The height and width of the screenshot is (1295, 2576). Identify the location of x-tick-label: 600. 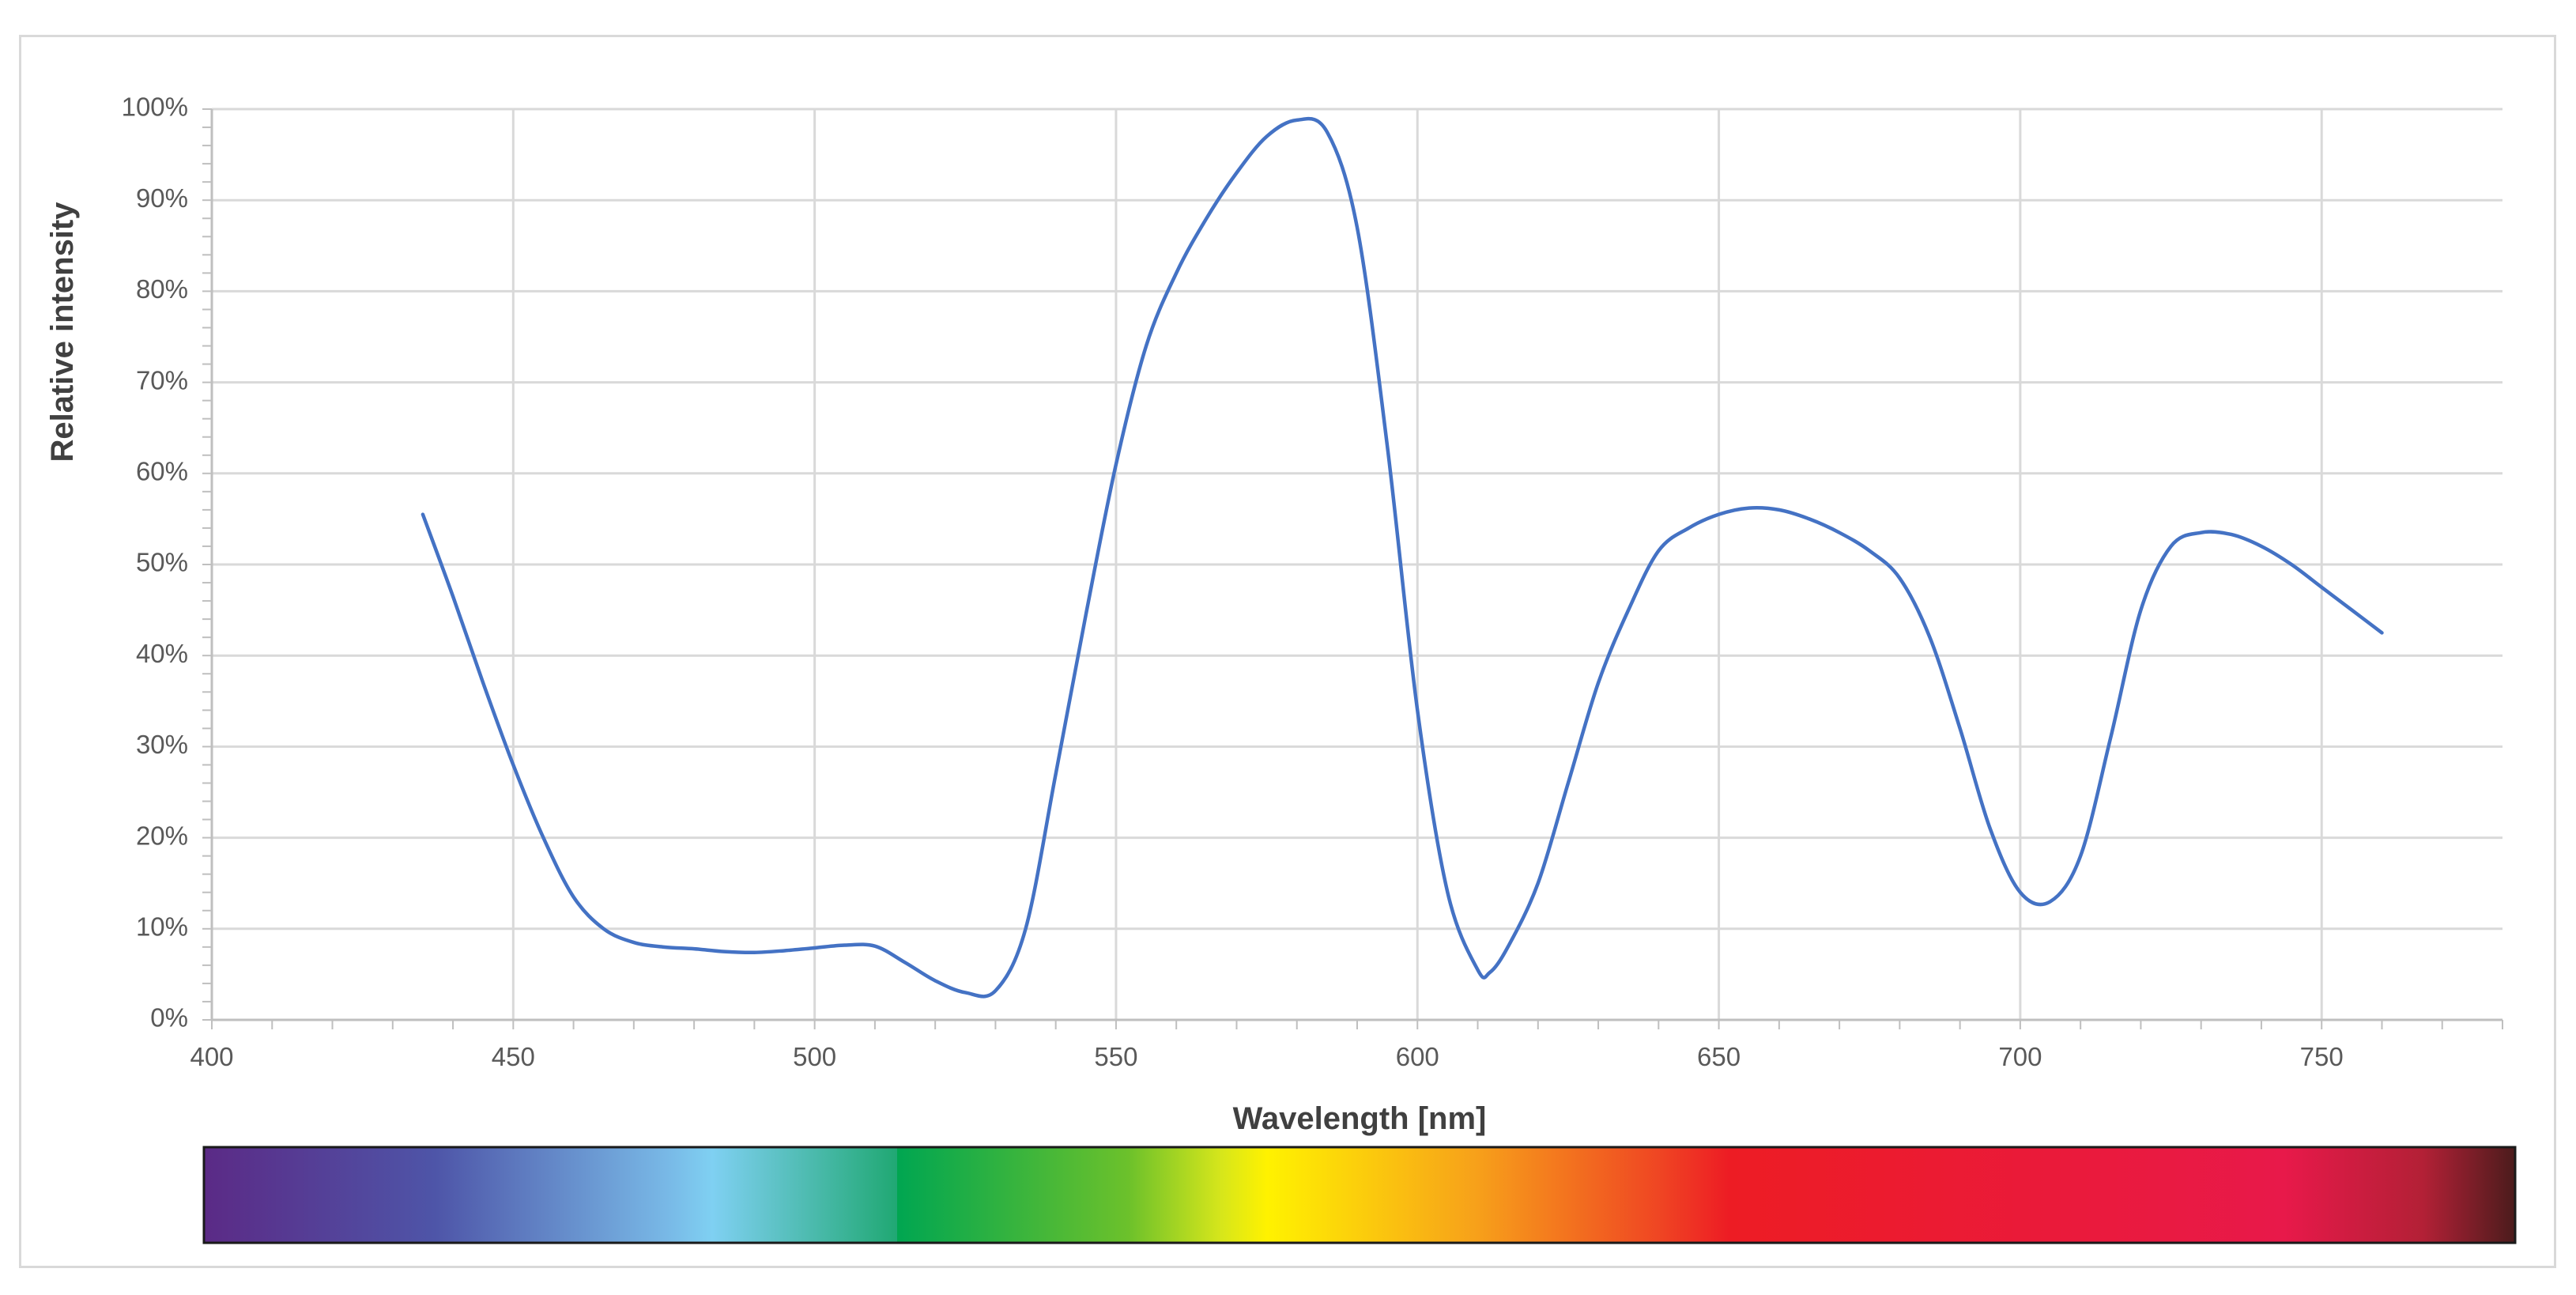
(1417, 1056).